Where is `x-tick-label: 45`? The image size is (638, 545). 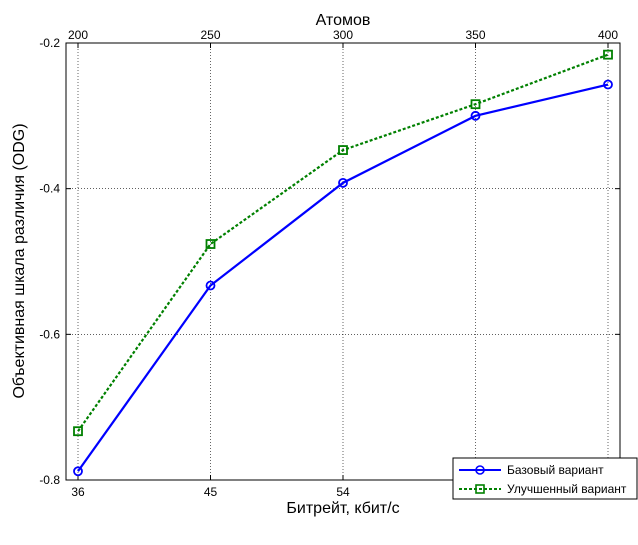
x-tick-label: 45 is located at coordinates (211, 492).